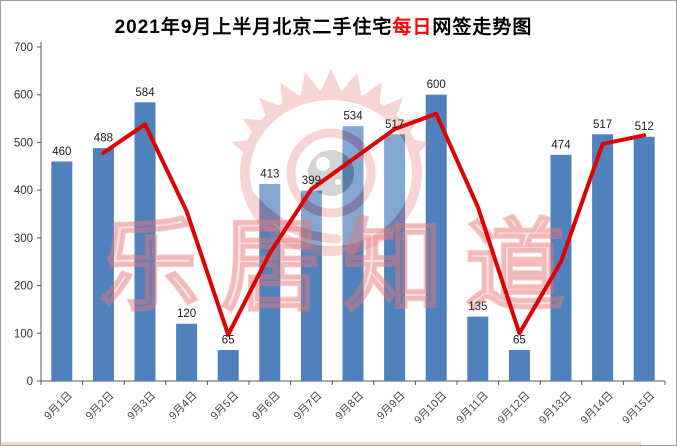  What do you see at coordinates (186, 314) in the screenshot?
I see `bar-value-label: 120` at bounding box center [186, 314].